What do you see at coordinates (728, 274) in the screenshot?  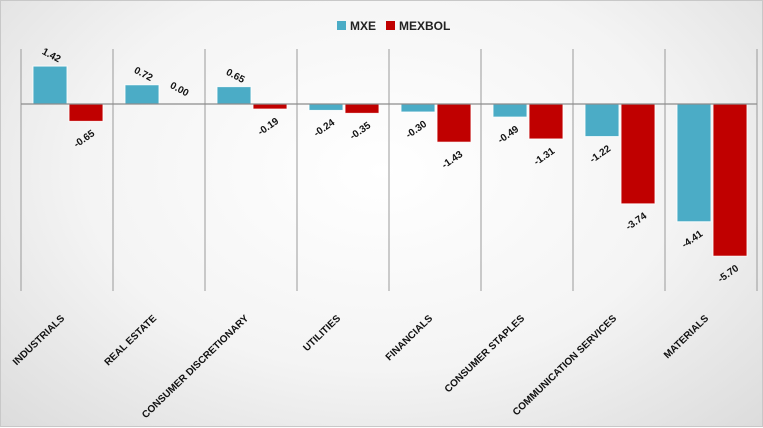 I see `mexbol-value-label: -5.70` at bounding box center [728, 274].